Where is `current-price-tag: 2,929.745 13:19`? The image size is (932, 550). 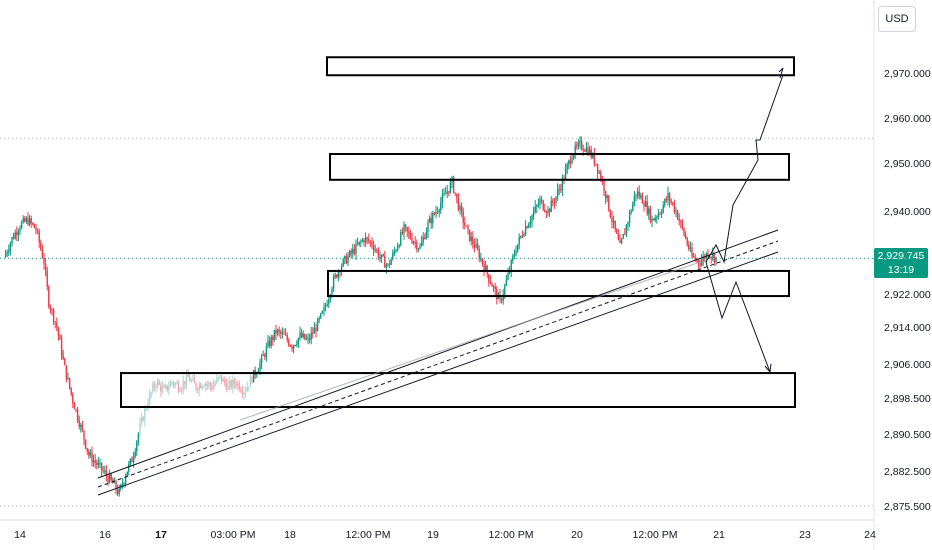
current-price-tag: 2,929.745 13:19 is located at coordinates (901, 263).